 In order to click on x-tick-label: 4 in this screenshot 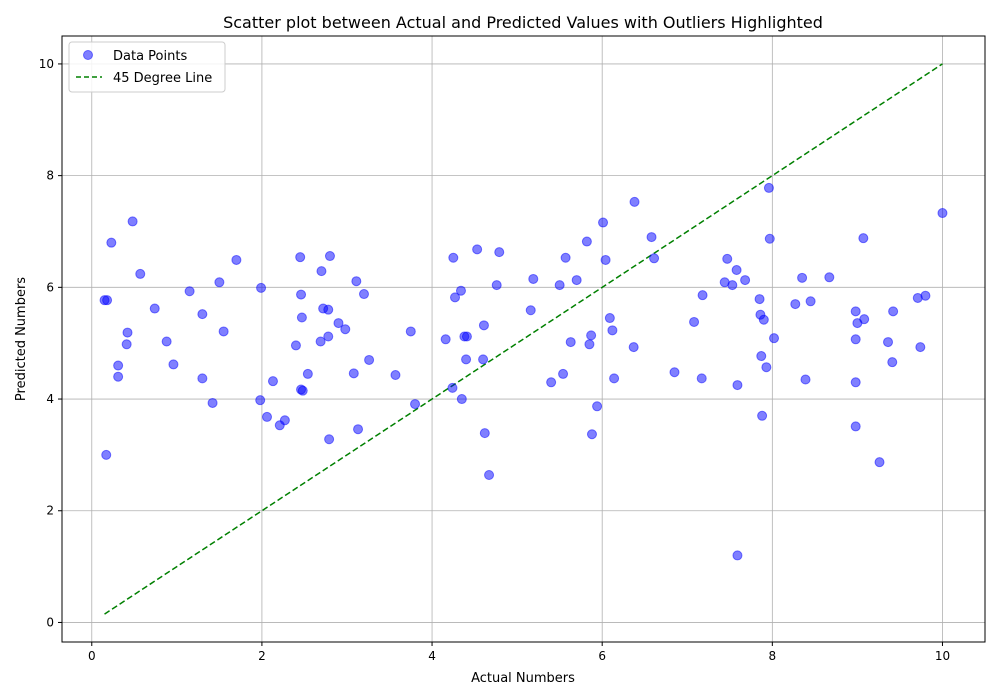, I will do `click(432, 656)`.